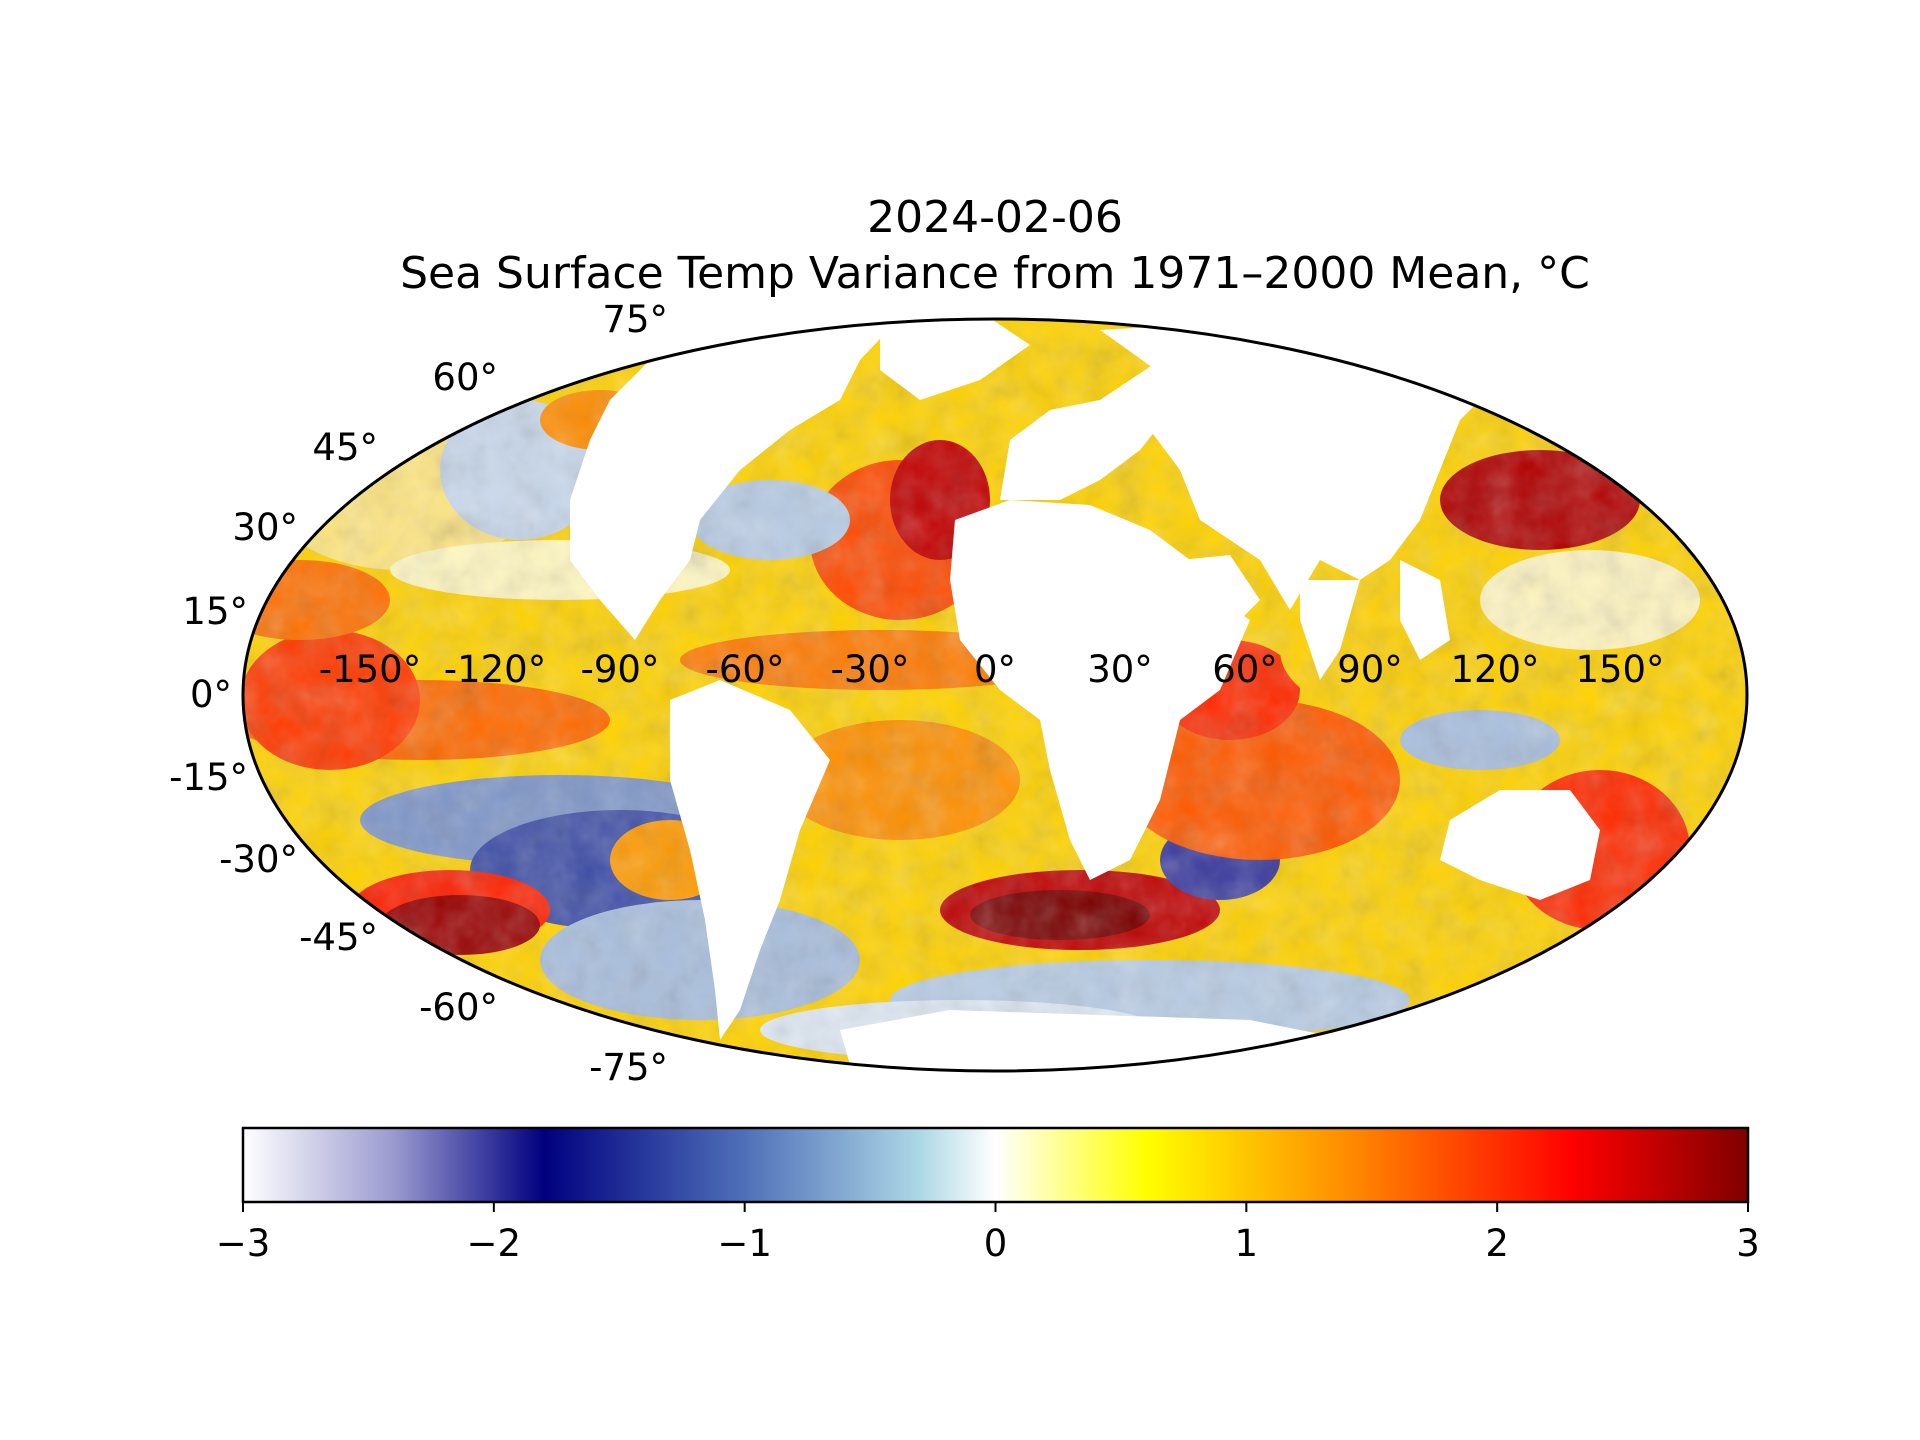 This screenshot has height=1440, width=1920. I want to click on colorbar-bar, so click(995, 1165).